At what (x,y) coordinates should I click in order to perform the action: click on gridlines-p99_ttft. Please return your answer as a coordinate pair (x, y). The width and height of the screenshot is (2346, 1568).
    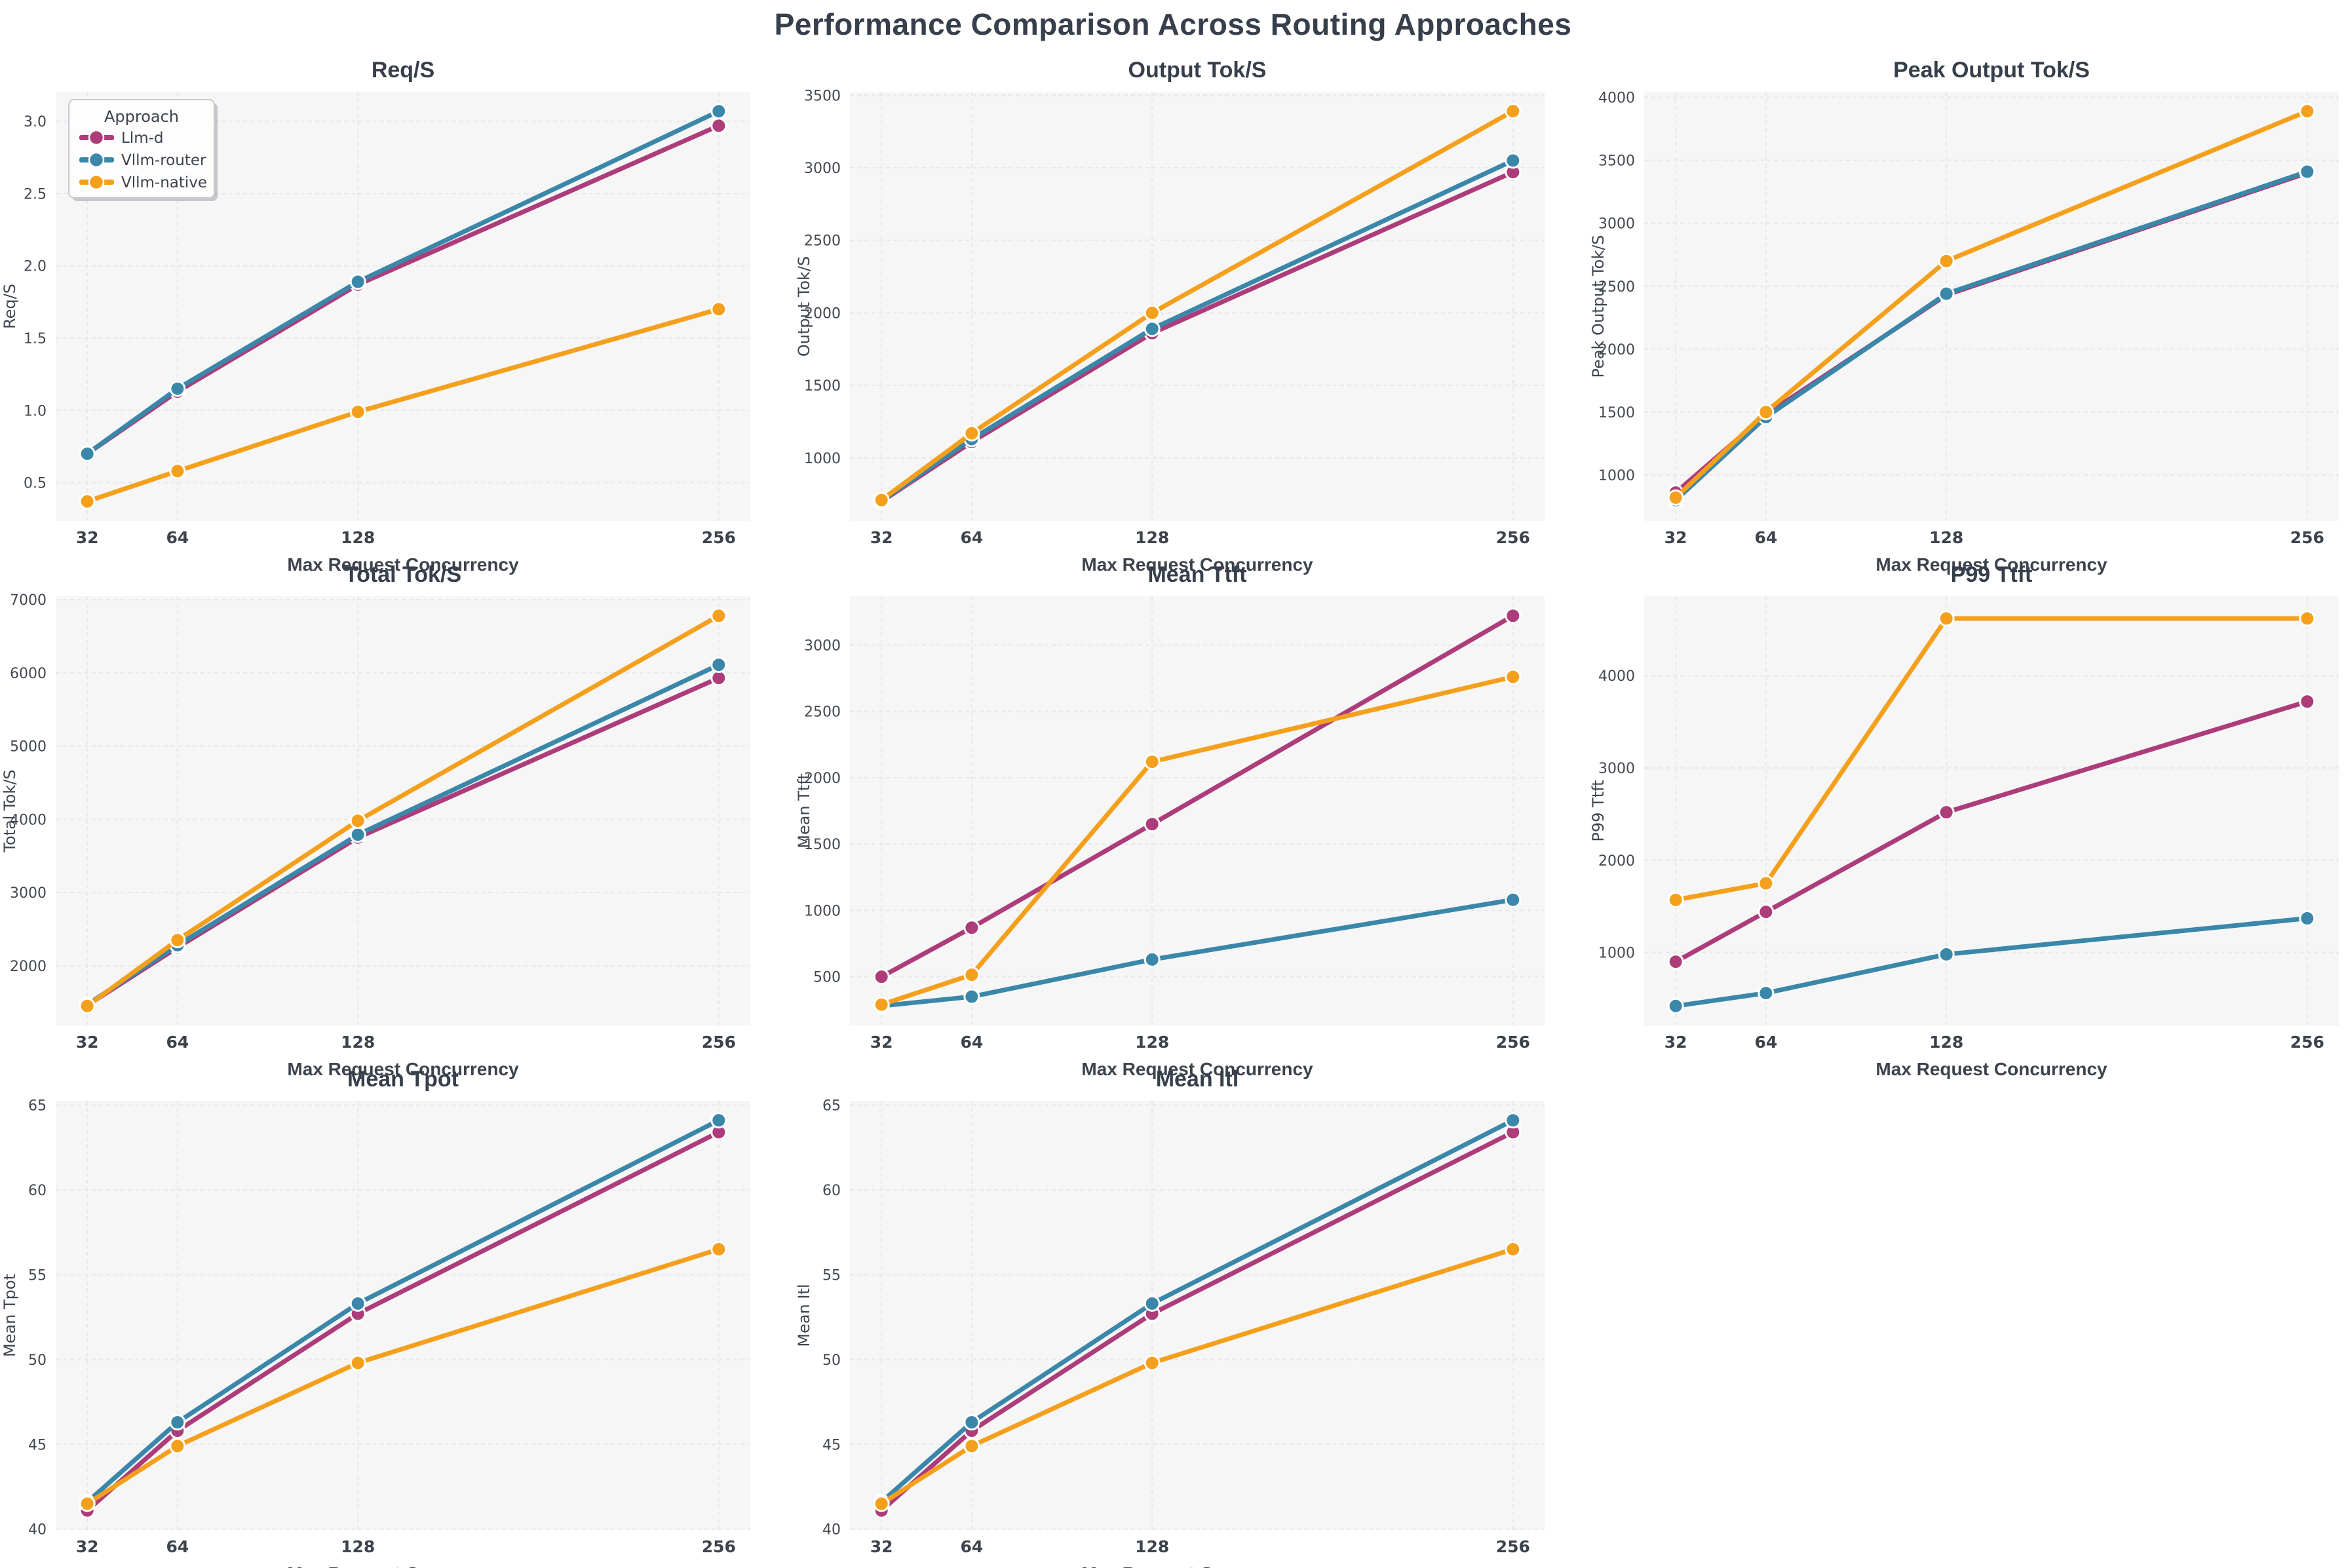
    Looking at the image, I should click on (1991, 811).